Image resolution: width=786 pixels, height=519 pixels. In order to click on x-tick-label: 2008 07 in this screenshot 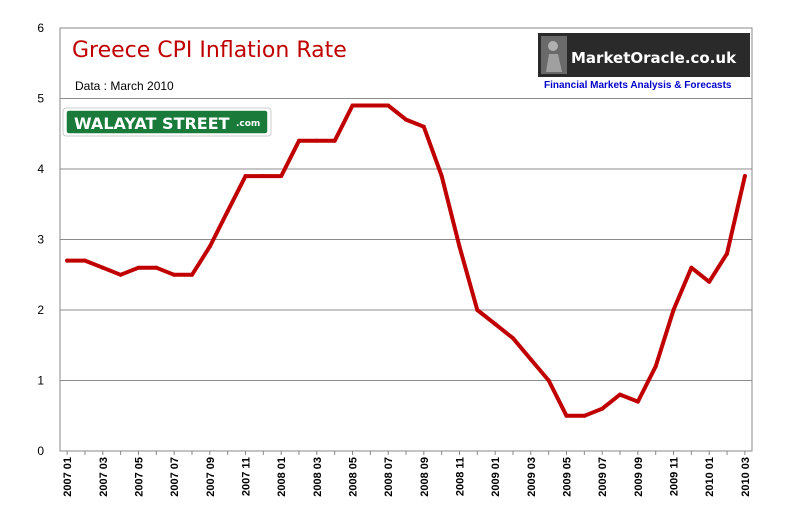, I will do `click(389, 477)`.